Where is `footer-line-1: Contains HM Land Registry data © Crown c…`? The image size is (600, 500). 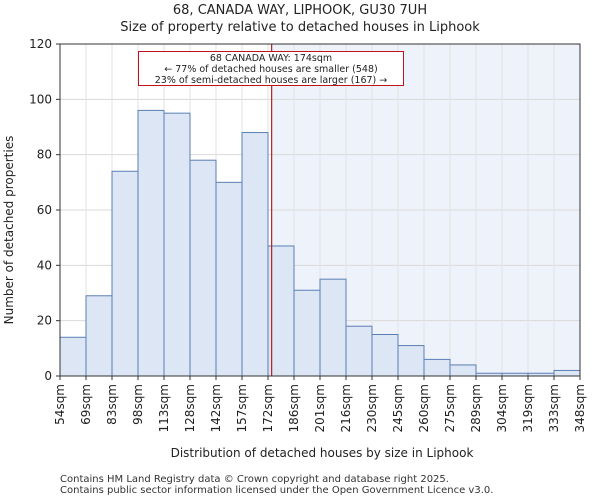 footer-line-1: Contains HM Land Registry data © Crown c… is located at coordinates (254, 479).